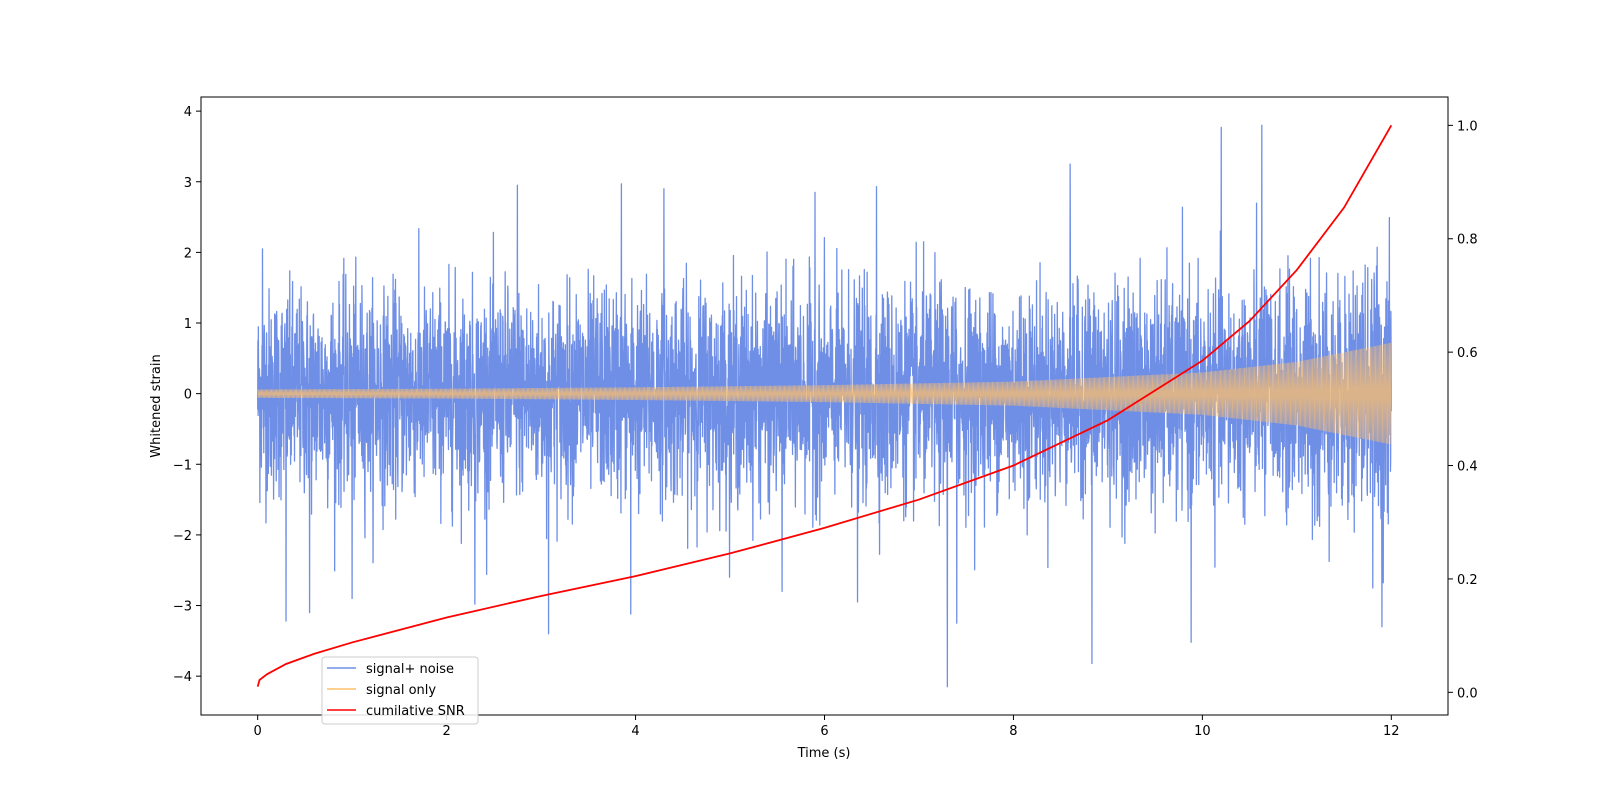 This screenshot has width=1600, height=800. What do you see at coordinates (1463, 410) in the screenshot?
I see `y-axis-right: 0.0 0.2 0.4 0.6 0.8 1.0` at bounding box center [1463, 410].